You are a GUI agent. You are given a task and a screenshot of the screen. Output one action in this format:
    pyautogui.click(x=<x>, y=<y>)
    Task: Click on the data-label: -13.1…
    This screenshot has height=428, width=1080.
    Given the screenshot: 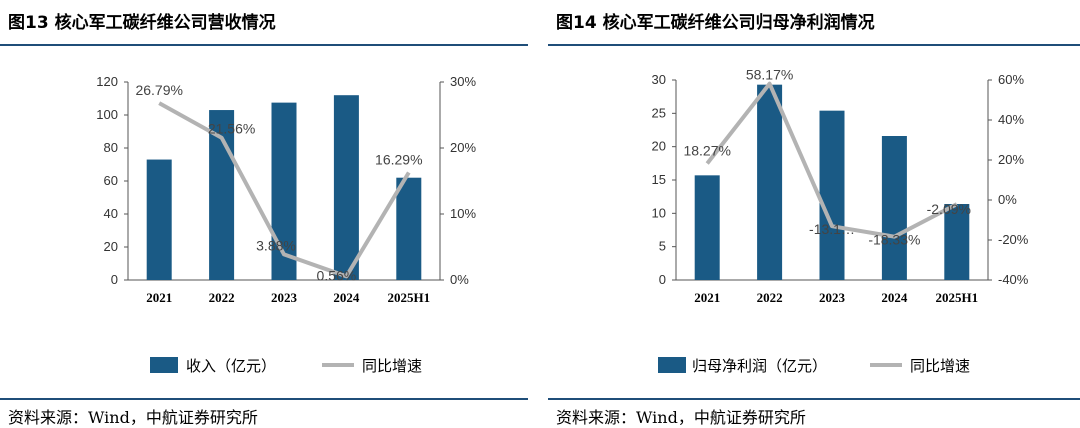 What is the action you would take?
    pyautogui.click(x=832, y=229)
    